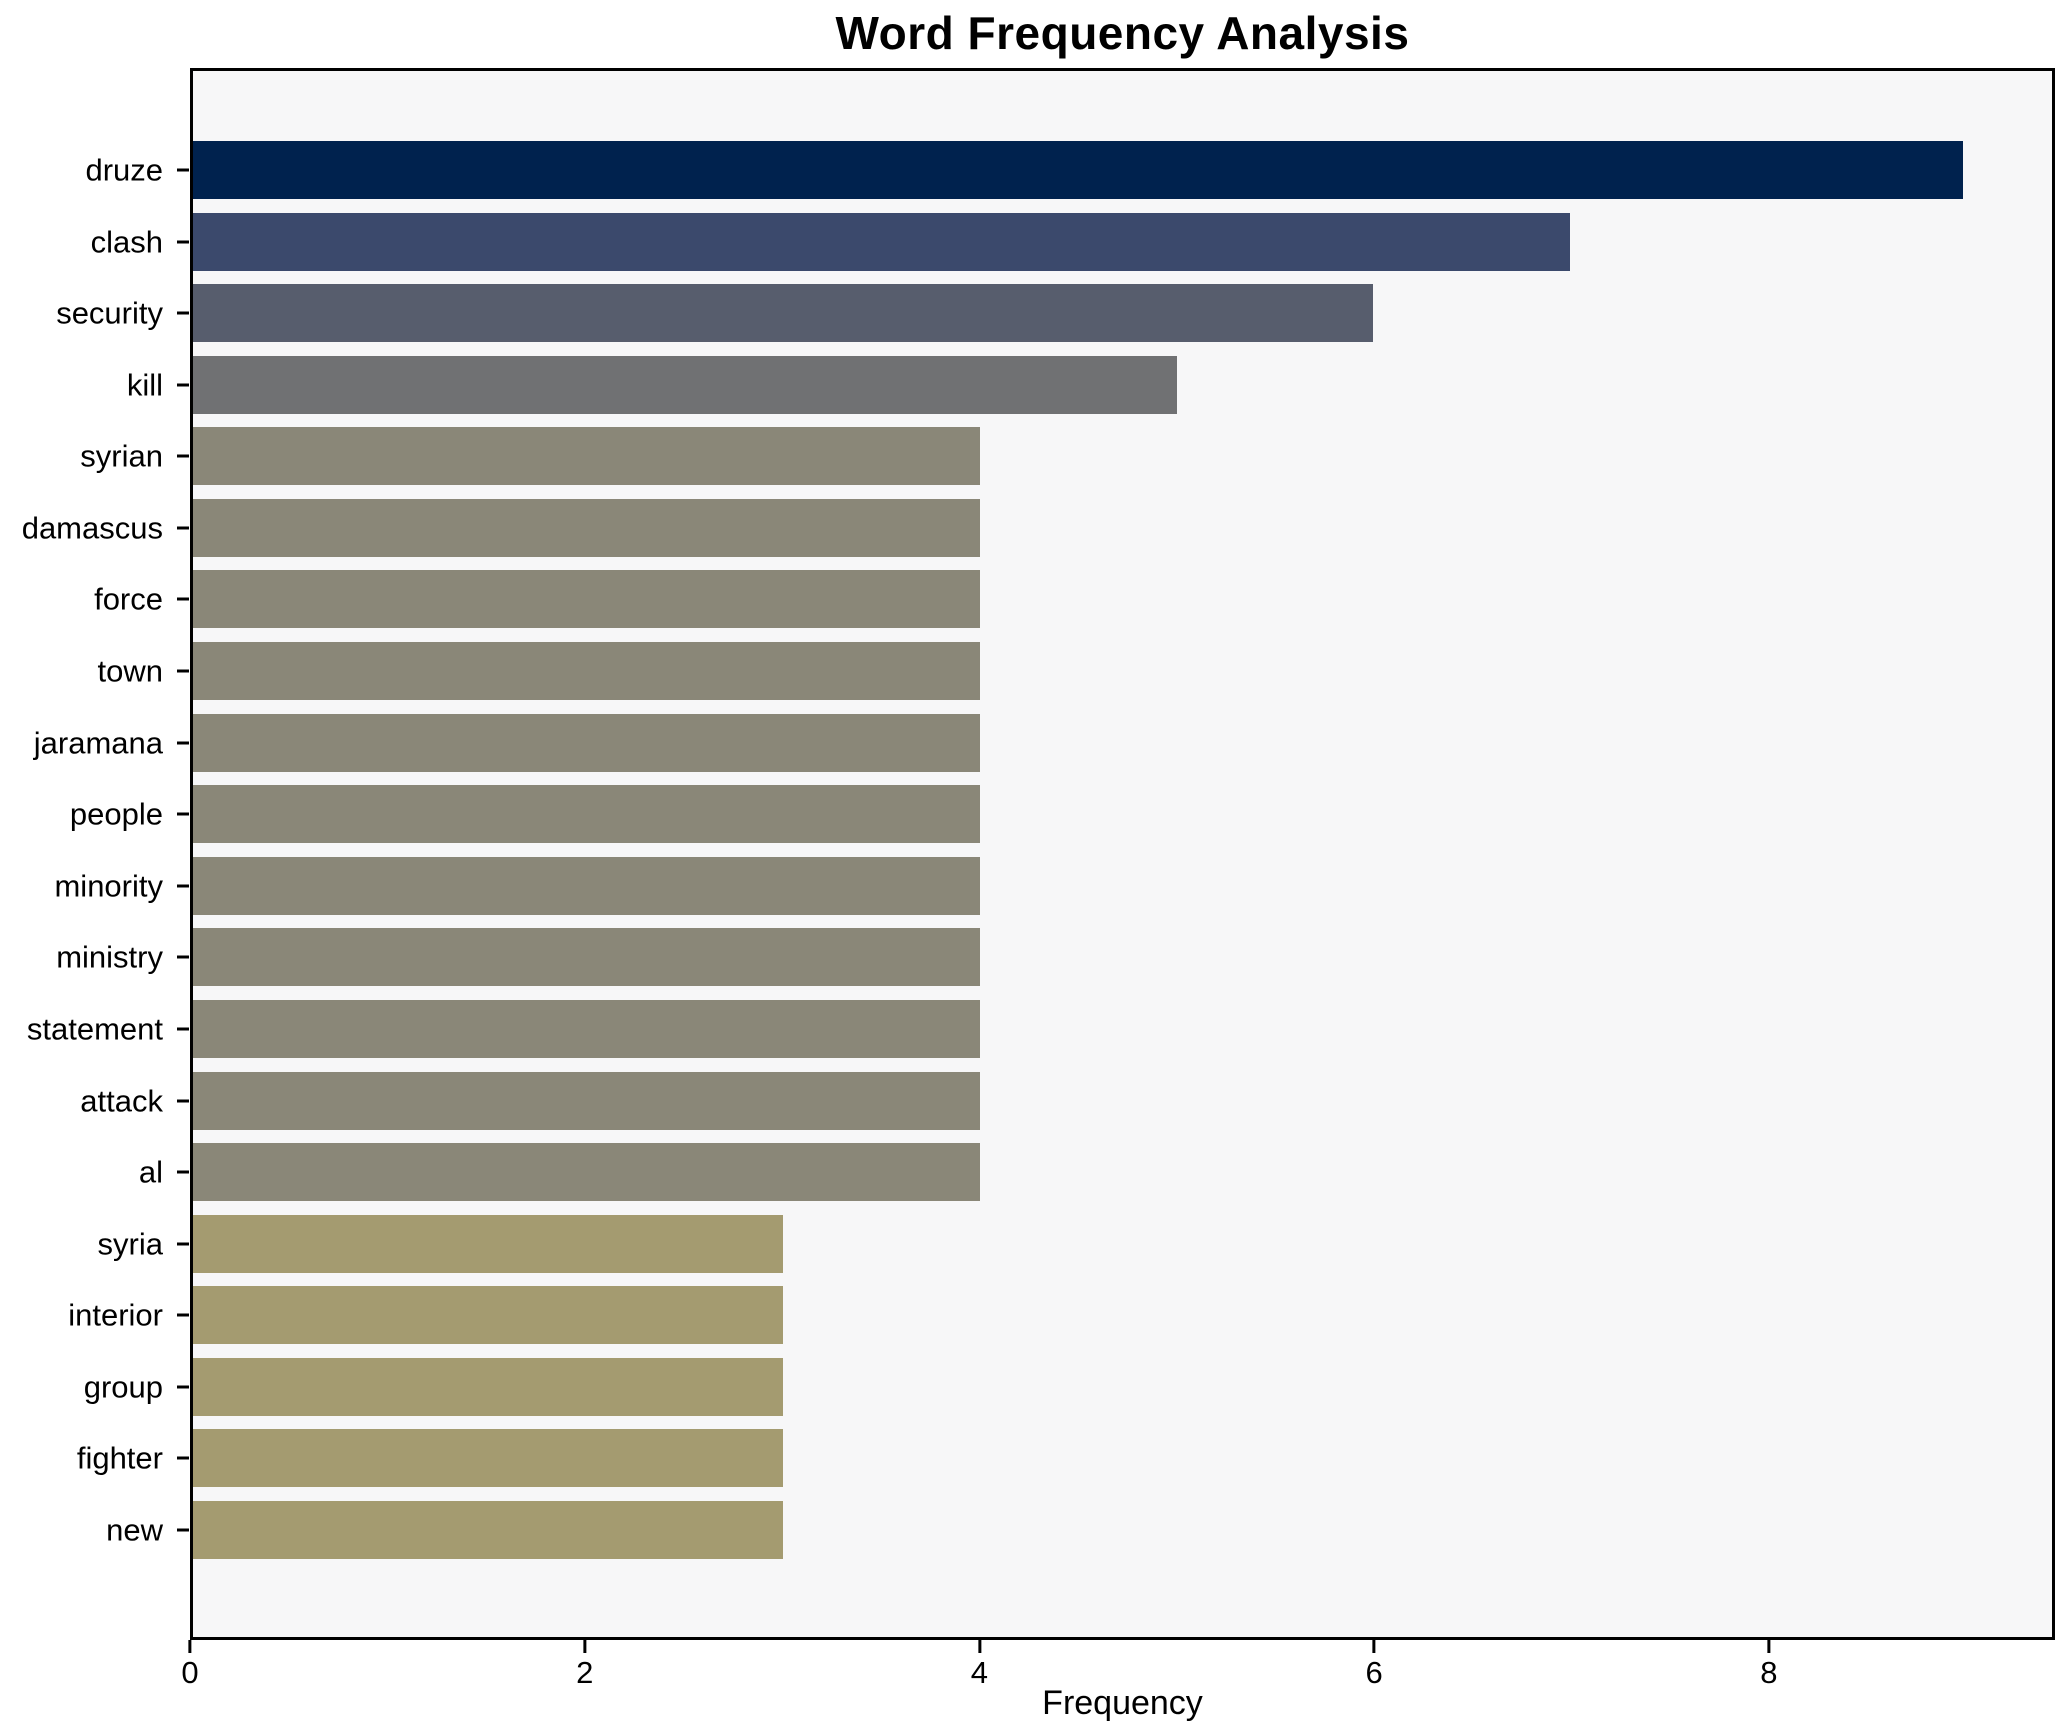 The height and width of the screenshot is (1722, 2071). Describe the element at coordinates (94, 1029) in the screenshot. I see `y-tick-label: statement` at that location.